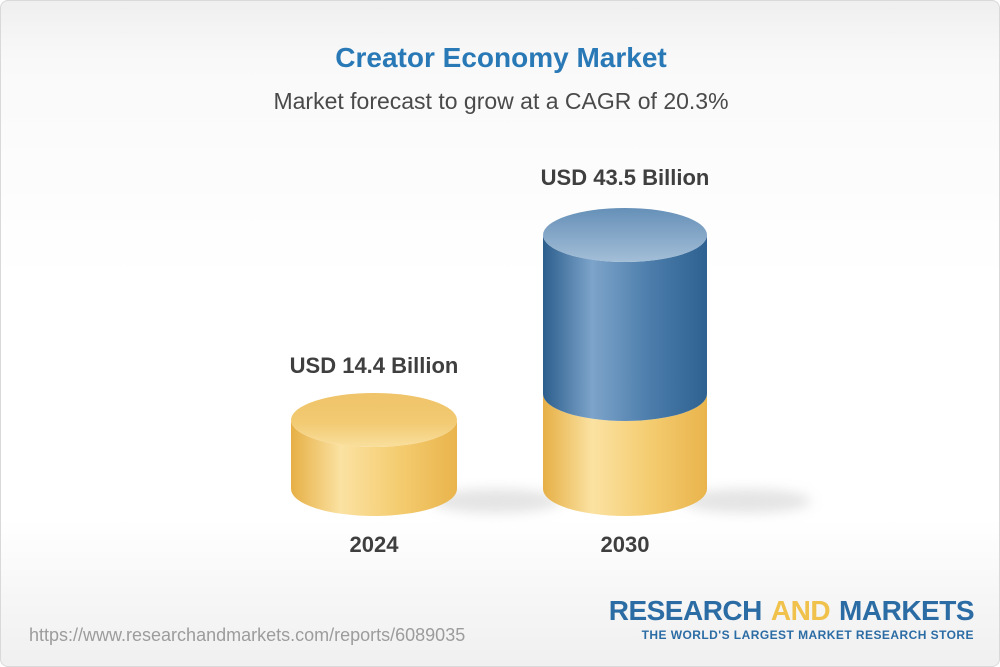  Describe the element at coordinates (747, 501) in the screenshot. I see `bar-2030-shadow` at that location.